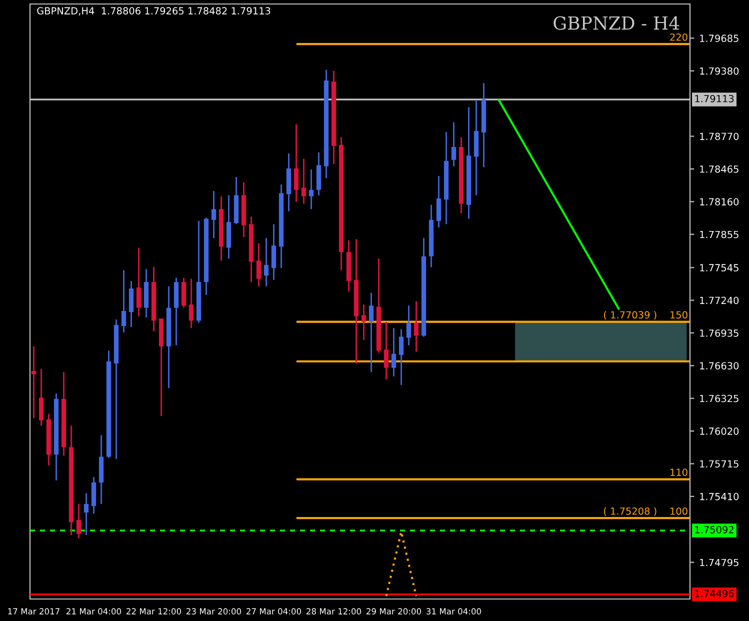 The height and width of the screenshot is (621, 749). I want to click on annotation: ( 1.77039 ) 150, so click(646, 315).